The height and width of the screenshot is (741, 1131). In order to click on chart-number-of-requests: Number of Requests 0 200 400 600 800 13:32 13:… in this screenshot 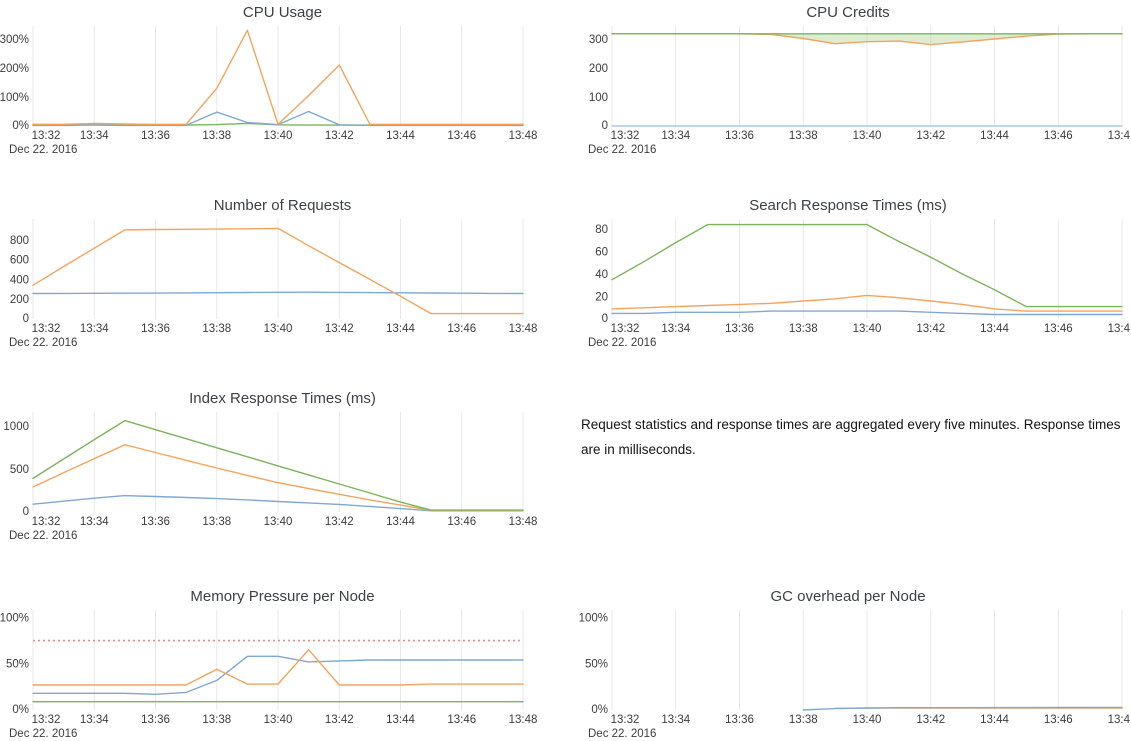, I will do `click(282, 289)`.